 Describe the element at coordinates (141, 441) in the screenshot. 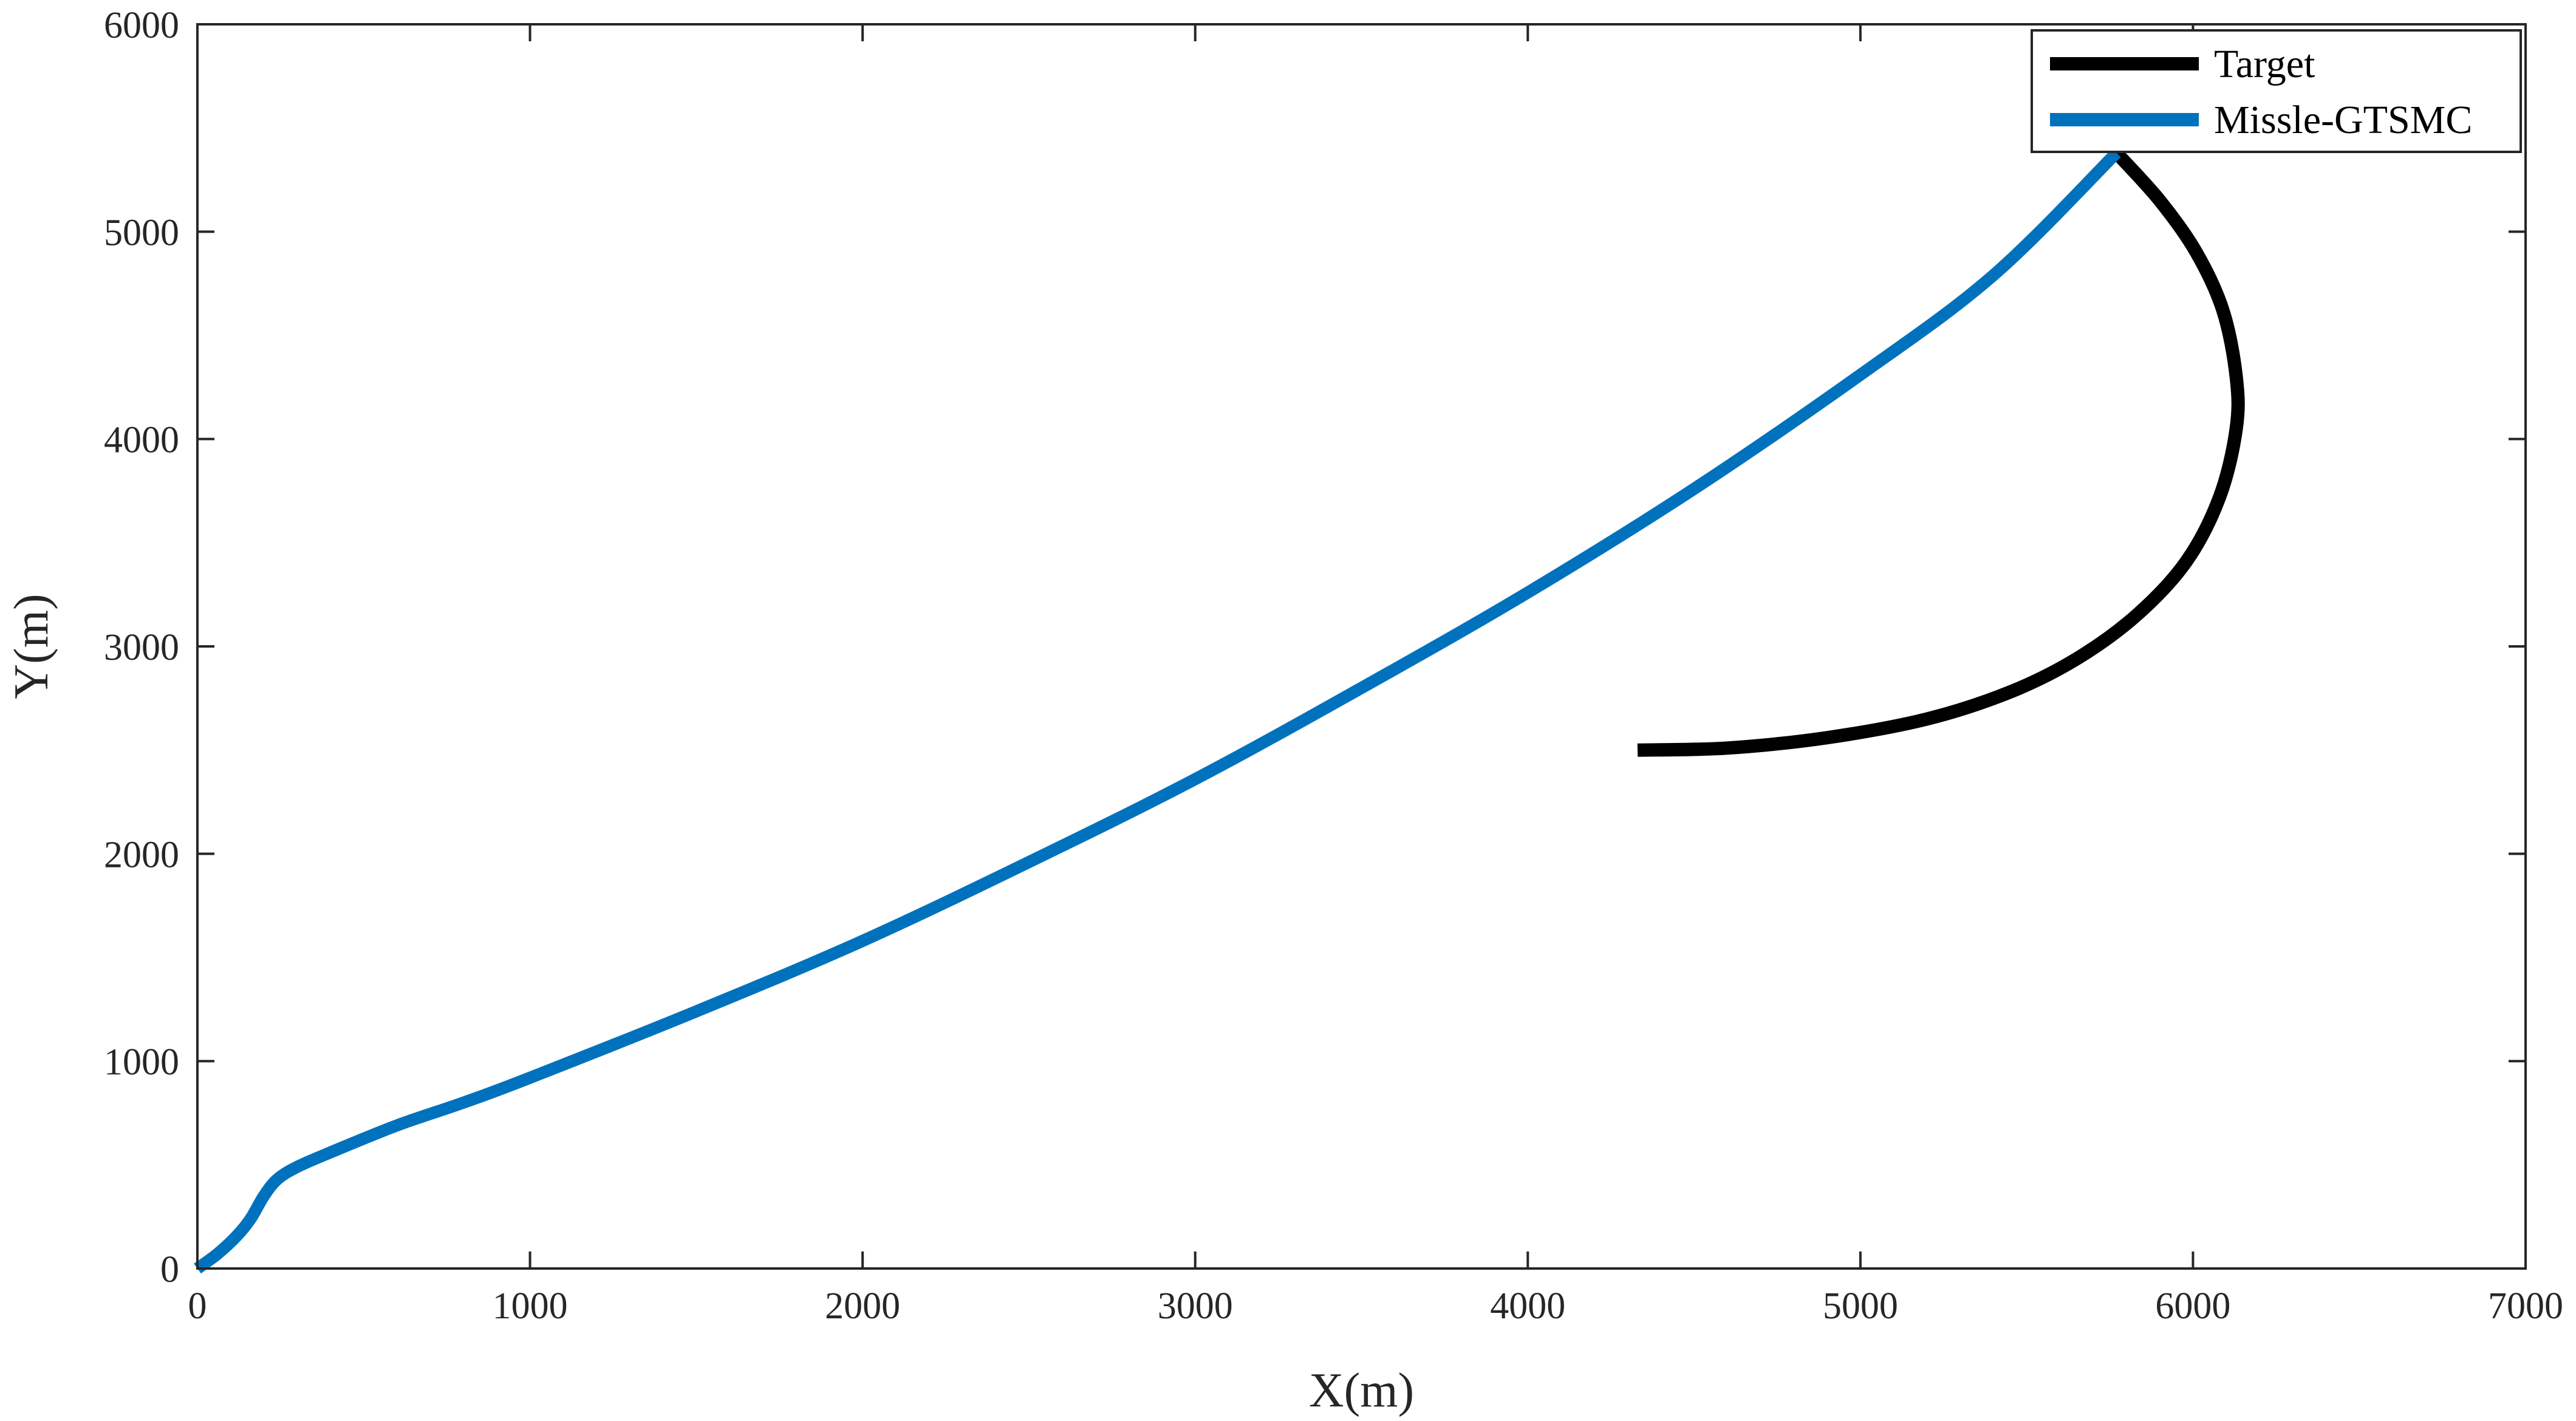

I see `y-tick-label: 4000` at that location.